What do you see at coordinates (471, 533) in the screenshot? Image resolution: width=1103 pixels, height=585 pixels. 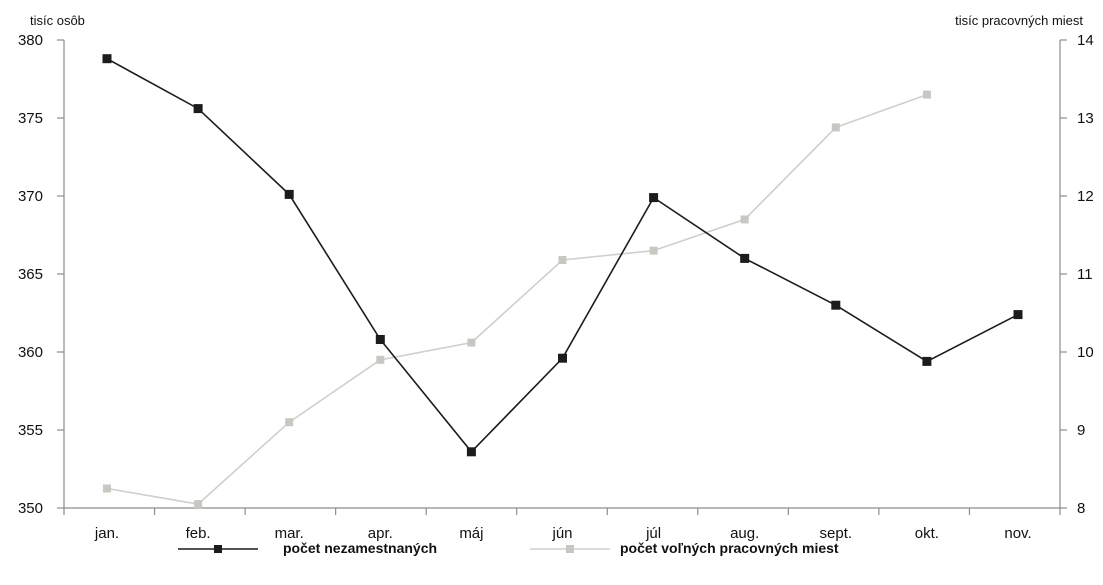 I see `x-axis-tick-label: máj` at bounding box center [471, 533].